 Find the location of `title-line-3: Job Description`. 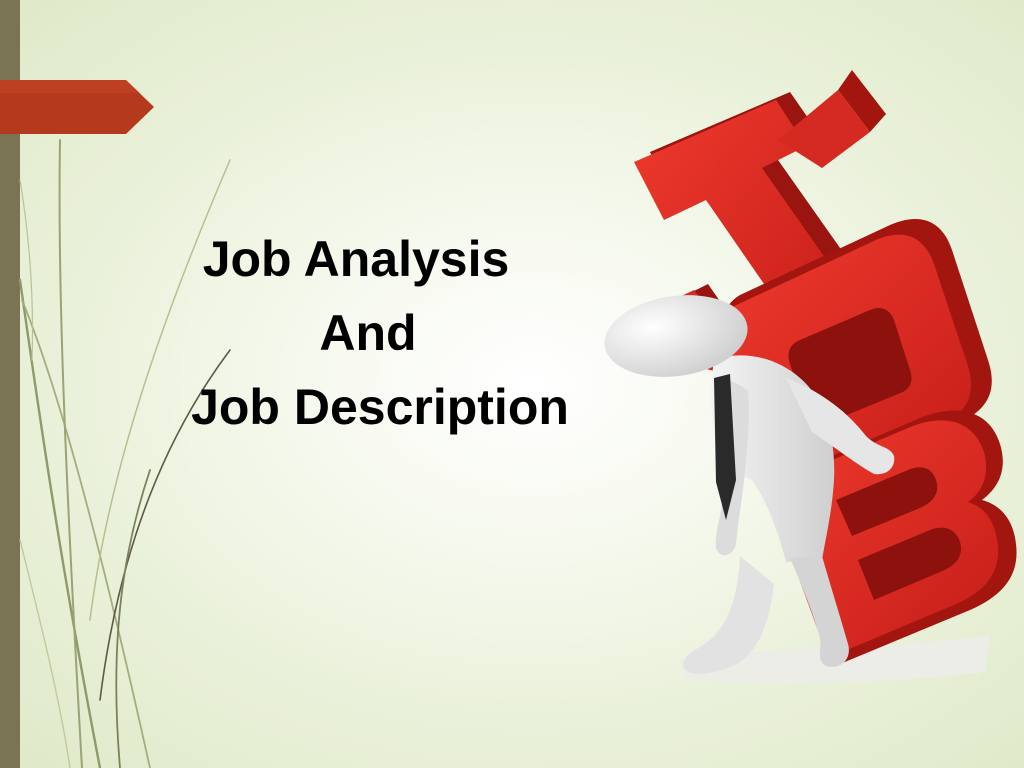

title-line-3: Job Description is located at coordinates (380, 407).